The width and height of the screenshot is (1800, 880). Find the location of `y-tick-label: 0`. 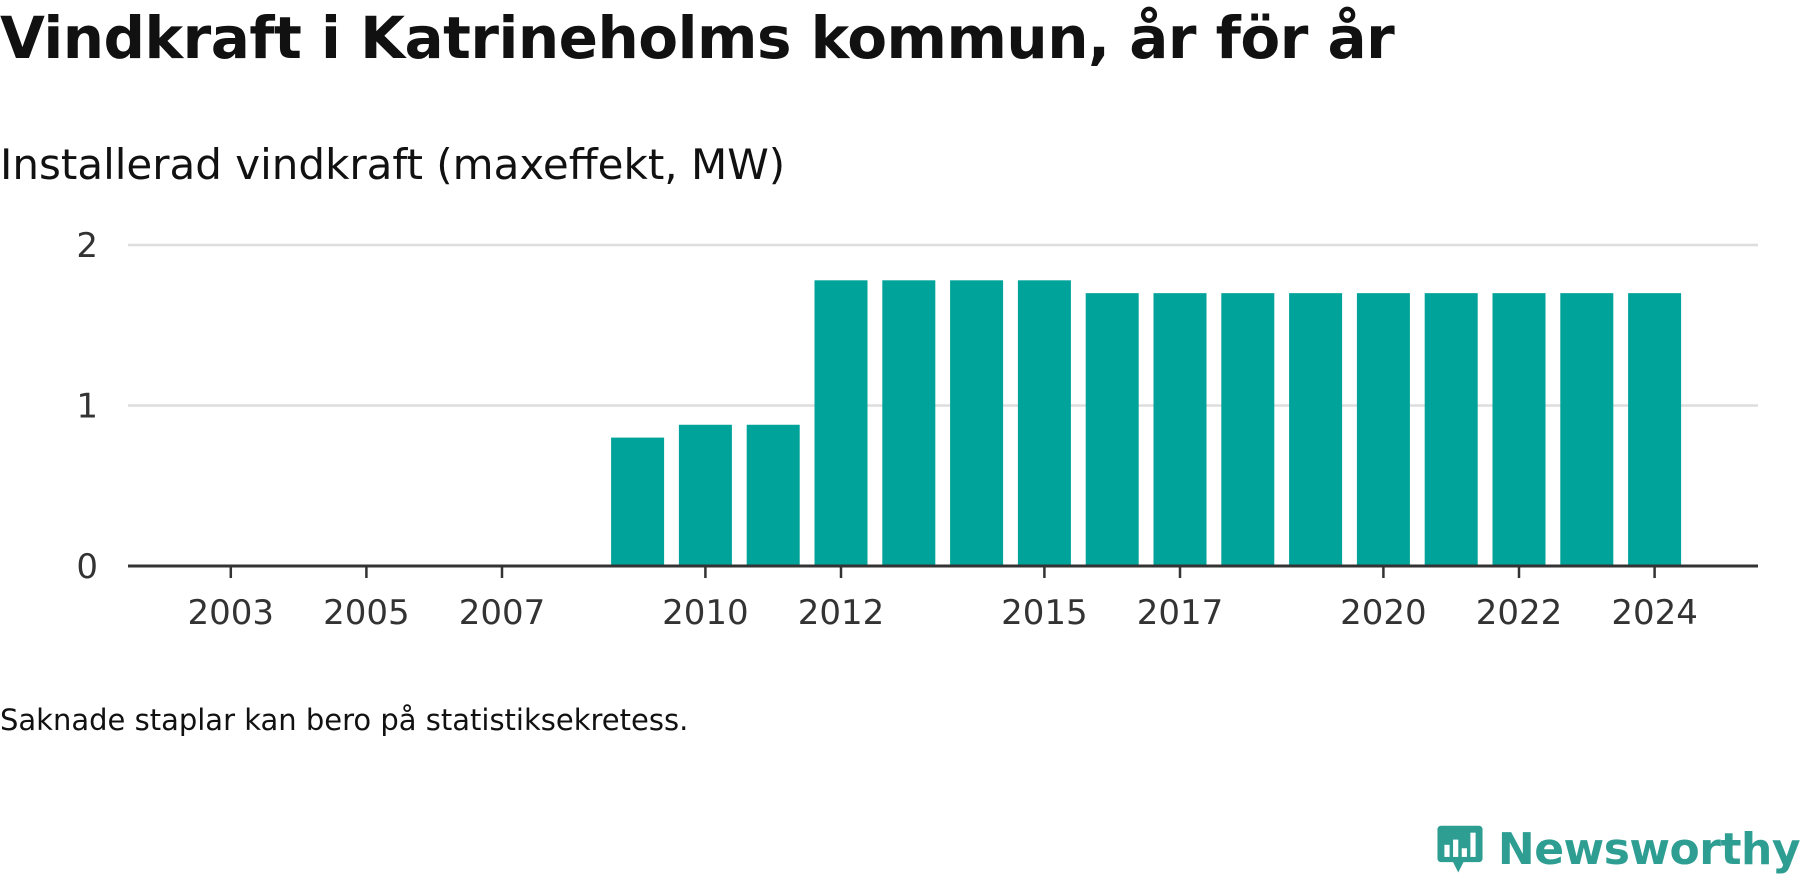

y-tick-label: 0 is located at coordinates (87, 567).